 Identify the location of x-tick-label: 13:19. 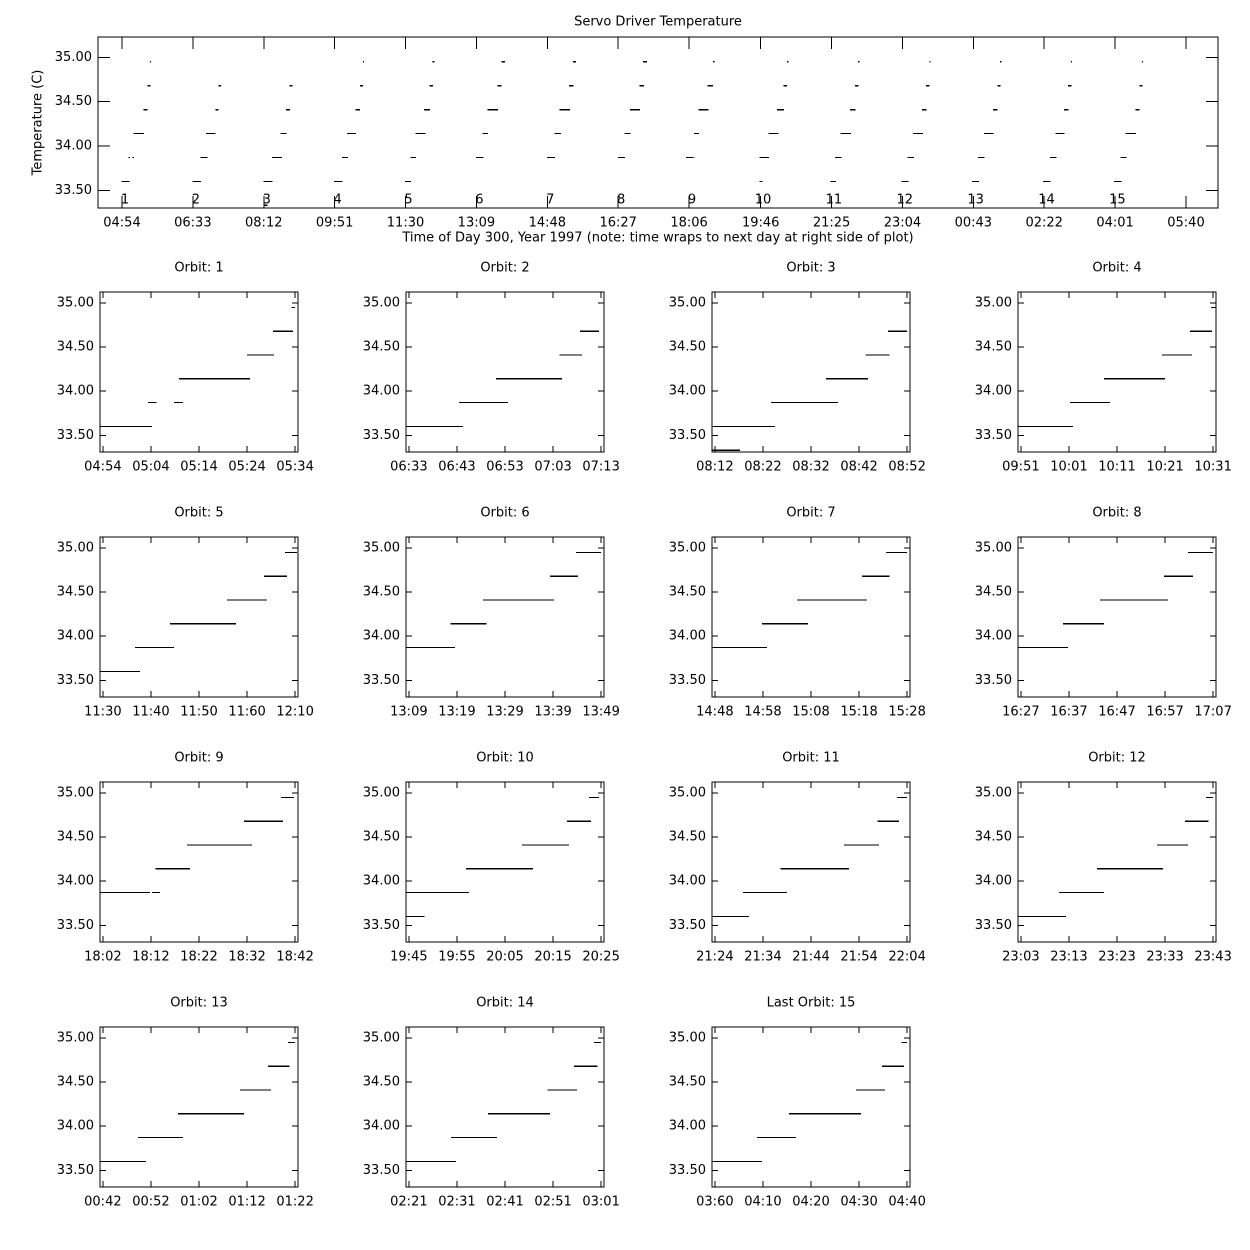
(456, 712).